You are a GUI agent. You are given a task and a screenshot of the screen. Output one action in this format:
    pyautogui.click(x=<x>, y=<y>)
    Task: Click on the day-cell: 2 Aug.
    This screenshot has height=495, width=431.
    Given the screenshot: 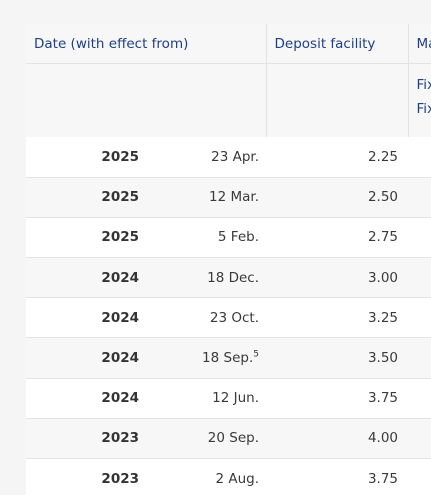 What is the action you would take?
    pyautogui.click(x=208, y=476)
    